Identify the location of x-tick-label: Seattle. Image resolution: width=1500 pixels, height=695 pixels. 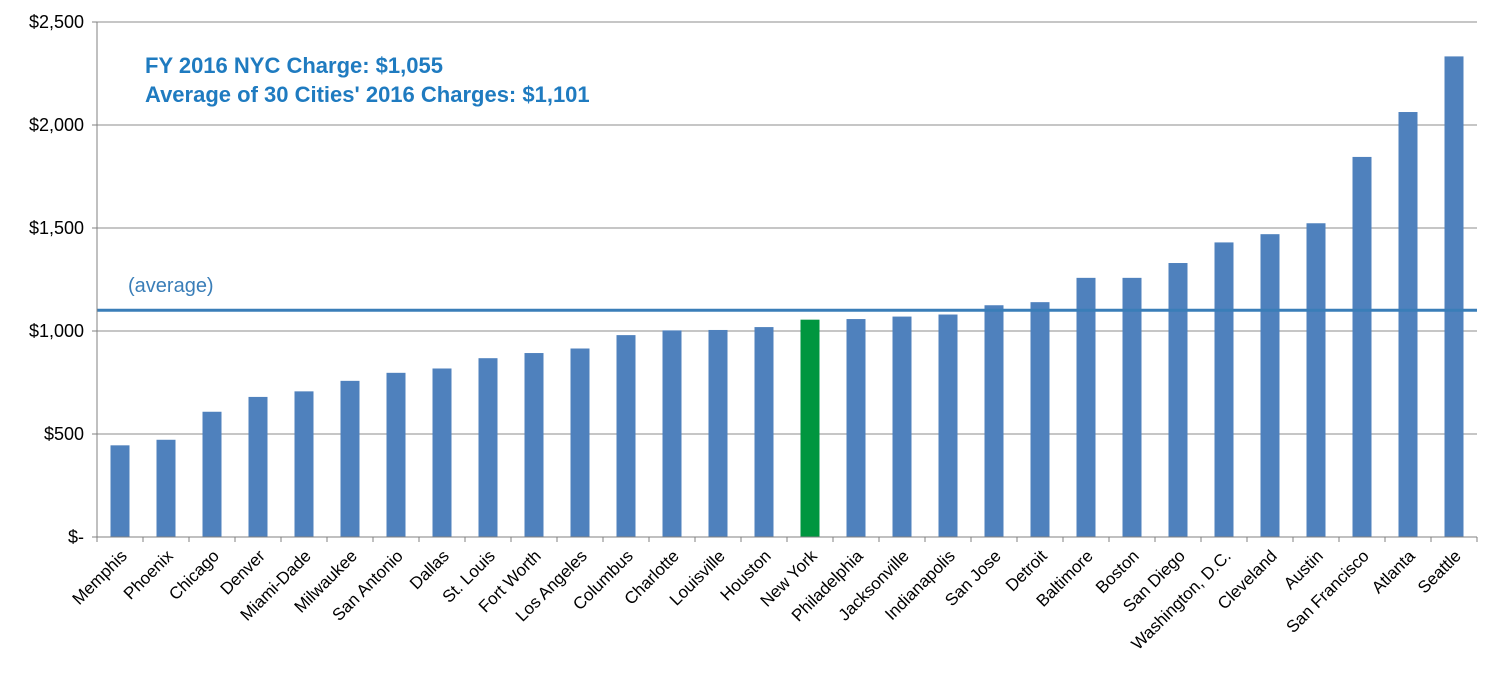
(1439, 571).